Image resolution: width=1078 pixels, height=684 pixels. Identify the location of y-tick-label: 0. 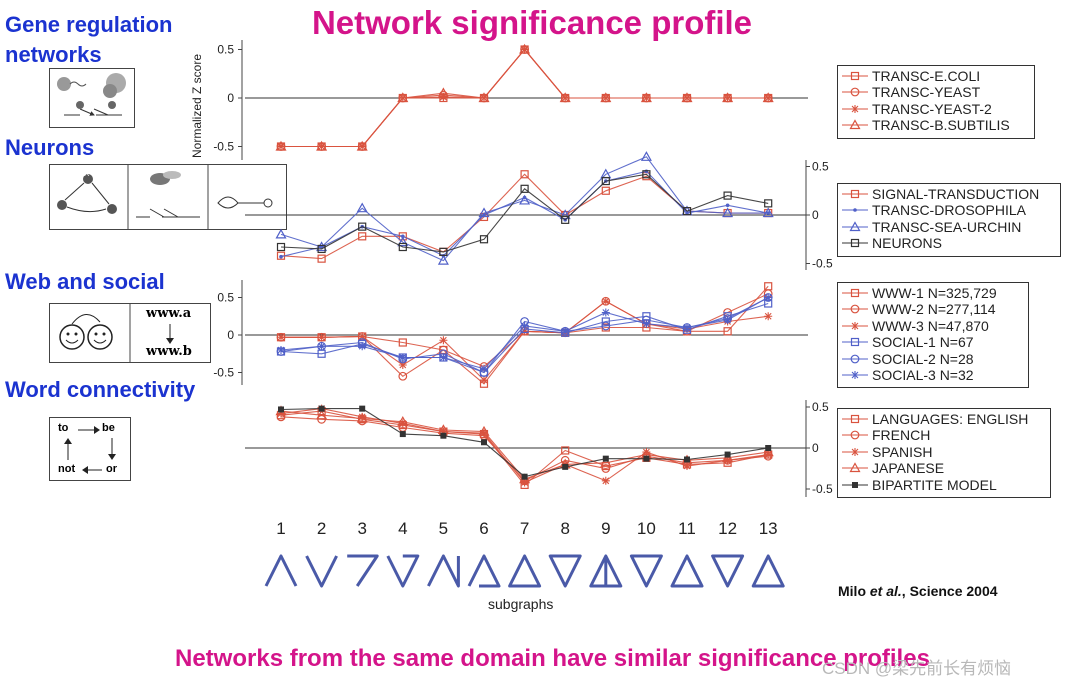
(230, 98).